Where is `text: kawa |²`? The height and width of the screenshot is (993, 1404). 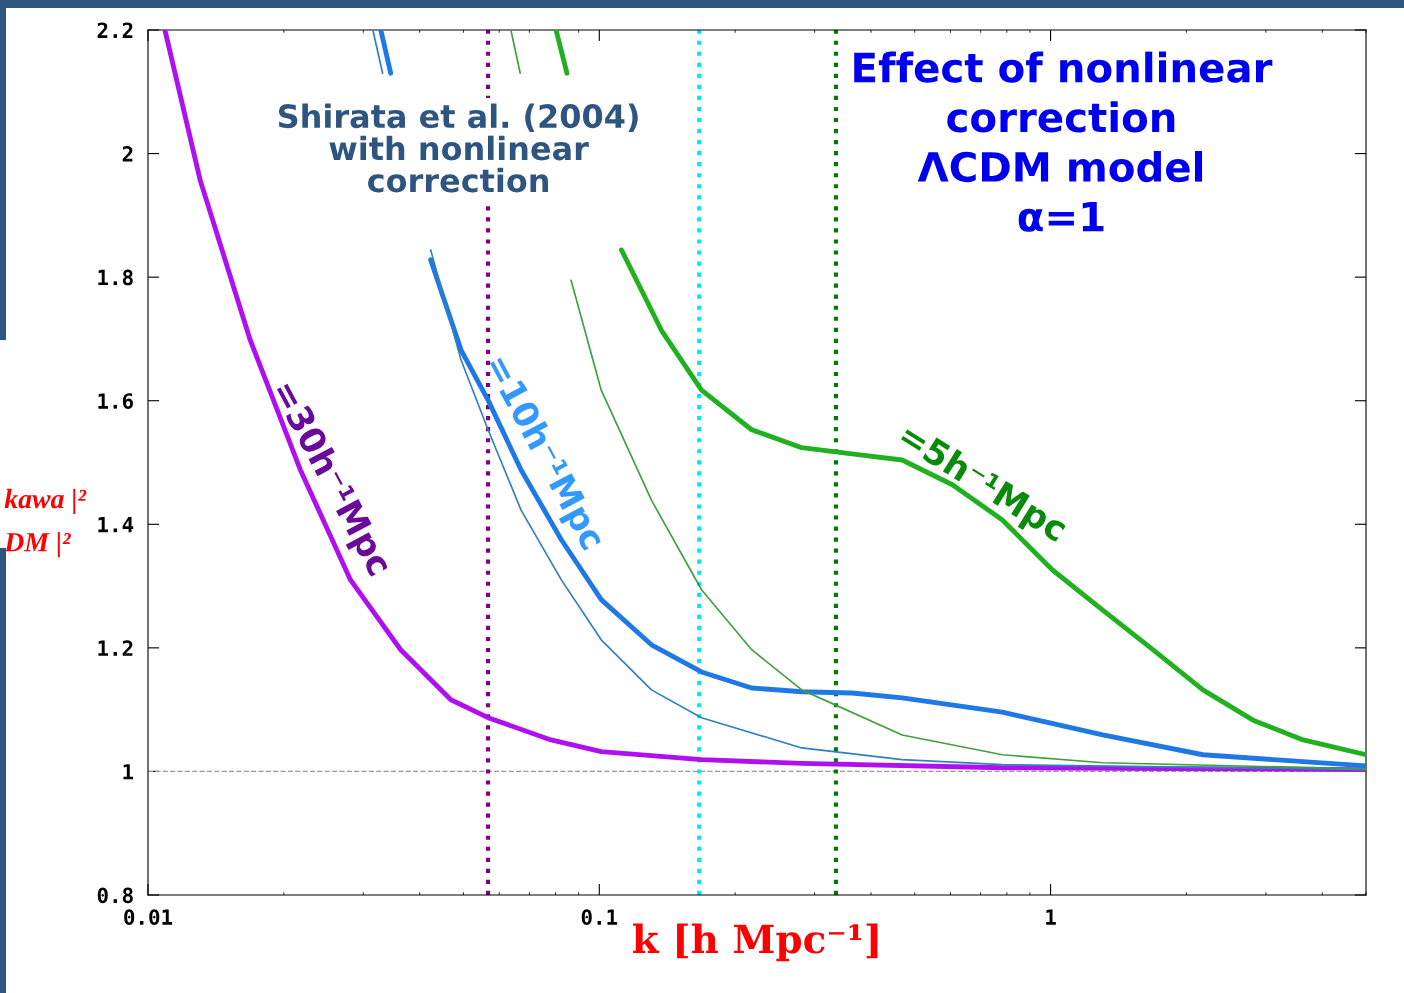 text: kawa |² is located at coordinates (45, 501).